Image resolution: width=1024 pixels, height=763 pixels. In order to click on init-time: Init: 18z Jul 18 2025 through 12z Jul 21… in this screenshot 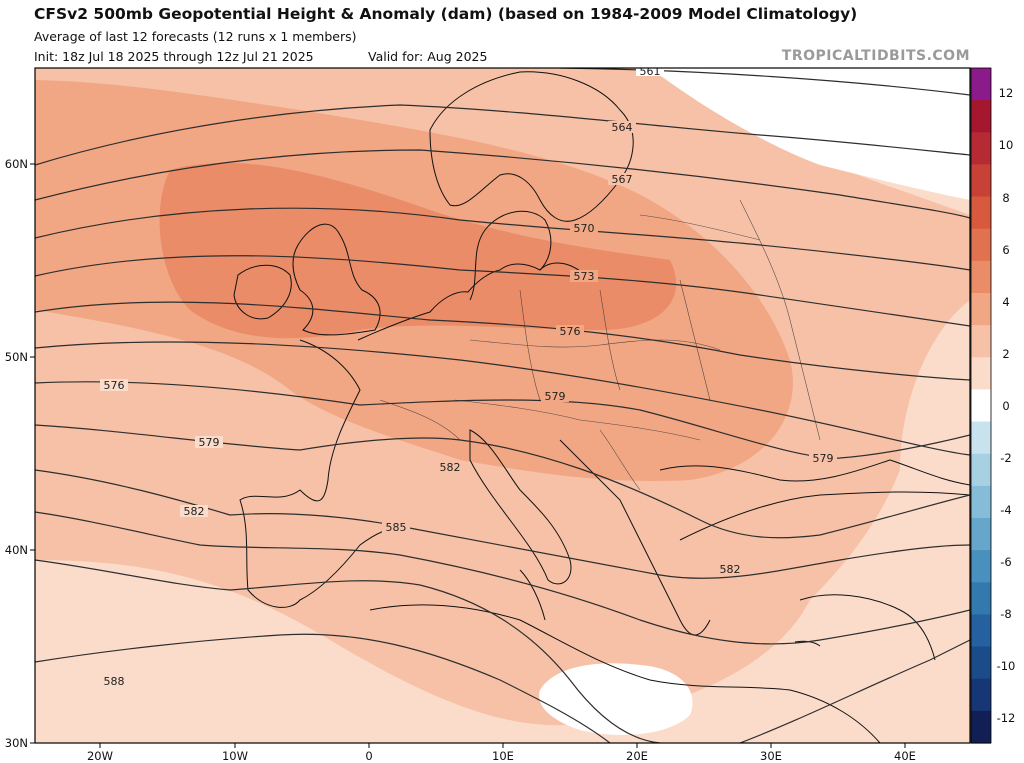, I will do `click(174, 56)`.